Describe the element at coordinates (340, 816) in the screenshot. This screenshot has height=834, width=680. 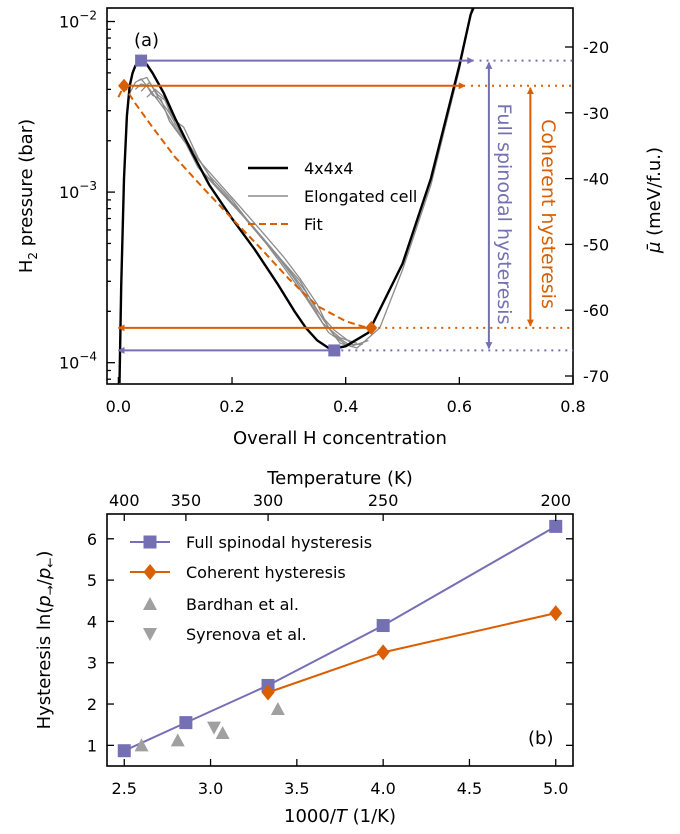
I see `panel-b-x-axis-title: 1000/T (1/K)` at that location.